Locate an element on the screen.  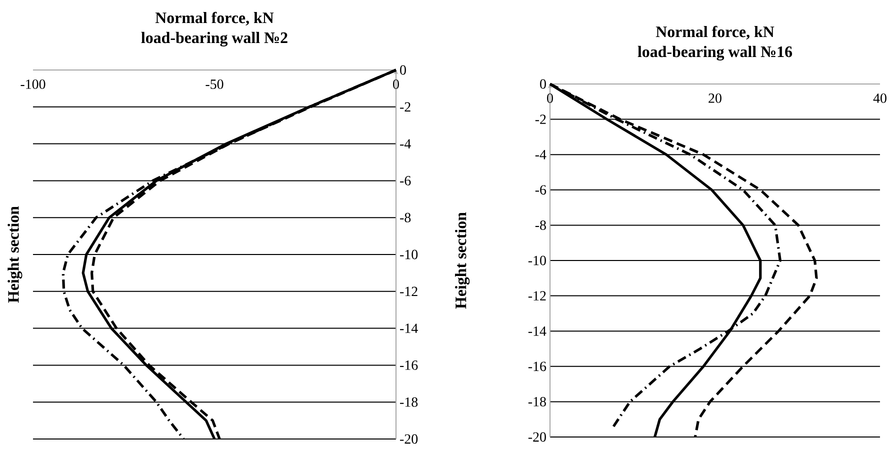
x-tick-label: -50 is located at coordinates (215, 84).